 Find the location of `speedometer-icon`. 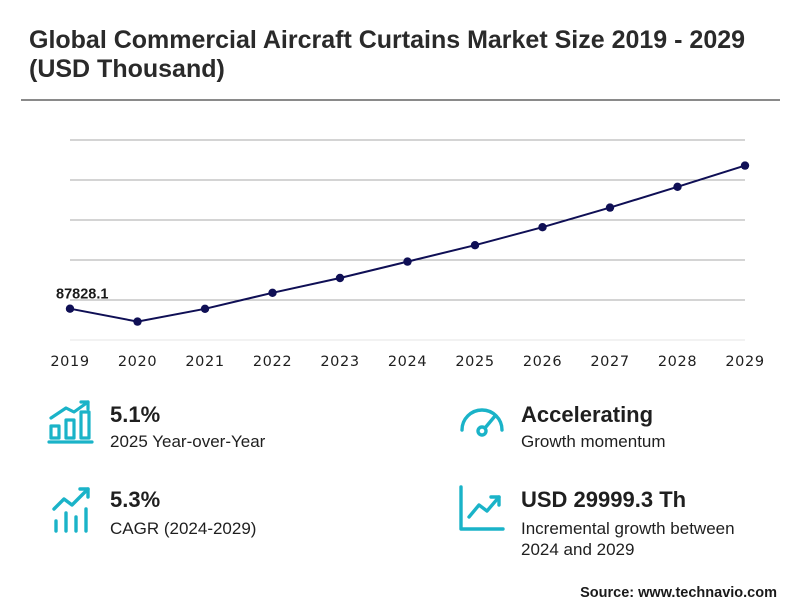

speedometer-icon is located at coordinates (482, 422).